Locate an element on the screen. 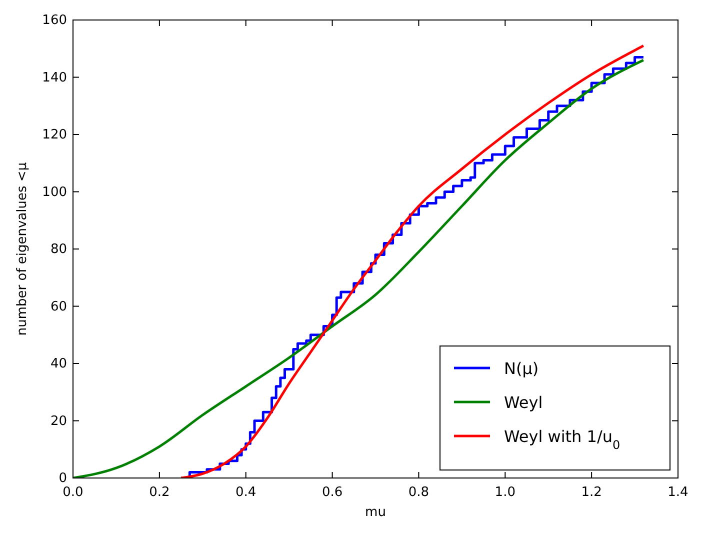 Image resolution: width=707 pixels, height=538 pixels. y-tick-label: 160 is located at coordinates (54, 20).